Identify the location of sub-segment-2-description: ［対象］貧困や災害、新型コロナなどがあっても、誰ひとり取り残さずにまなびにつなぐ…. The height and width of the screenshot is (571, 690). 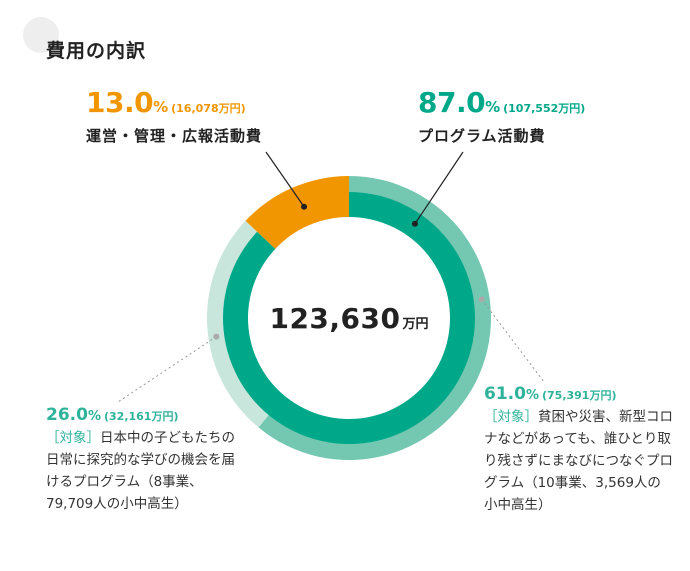
(579, 461).